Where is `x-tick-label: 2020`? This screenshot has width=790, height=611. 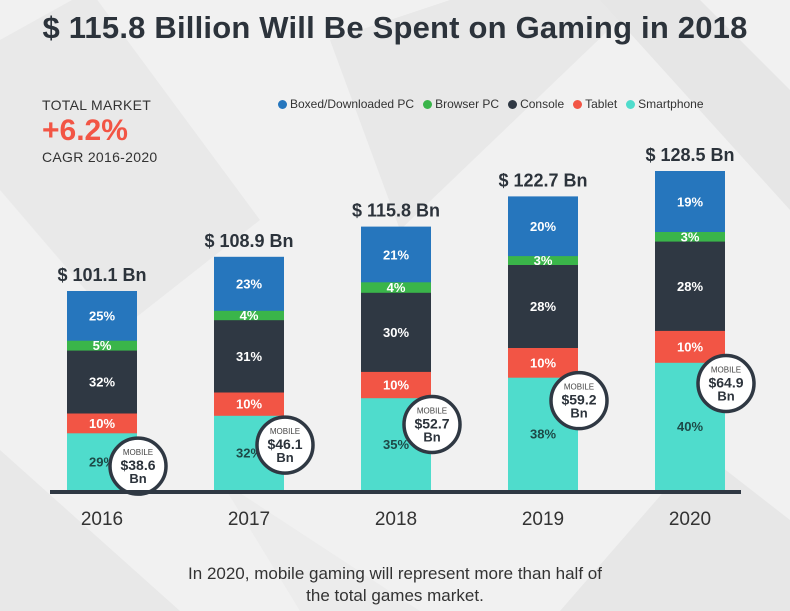
x-tick-label: 2020 is located at coordinates (690, 519).